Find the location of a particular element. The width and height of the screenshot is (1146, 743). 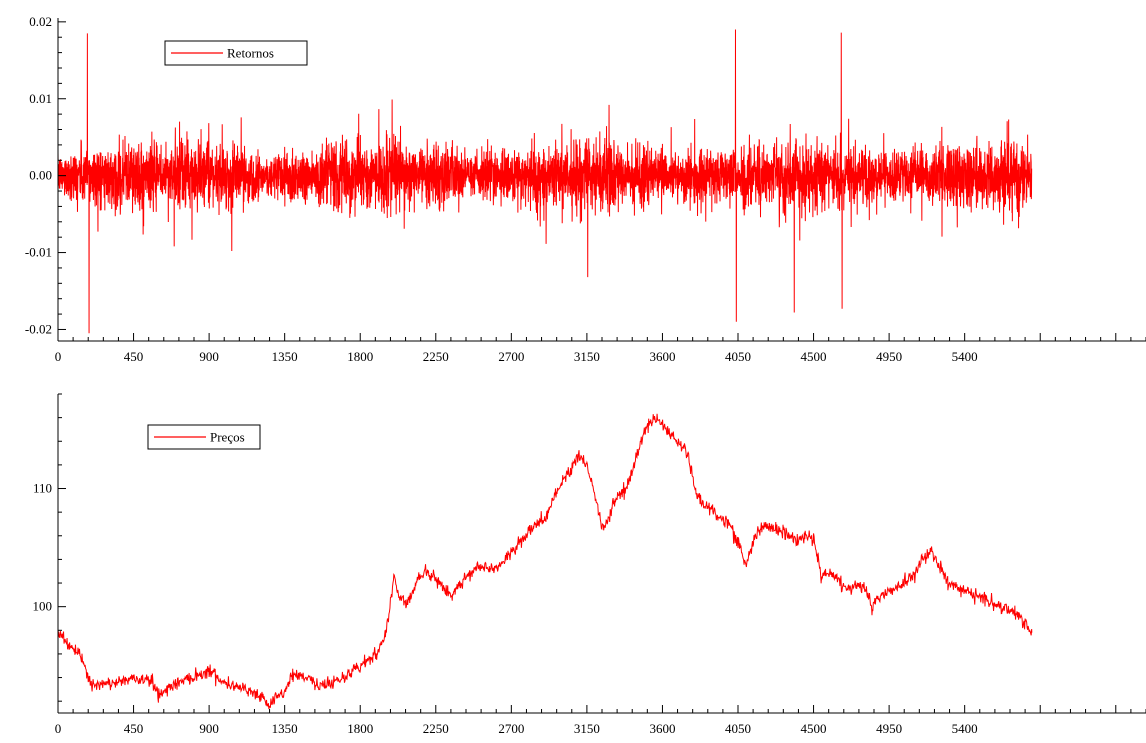

returns-legend: Retornos is located at coordinates (236, 53).